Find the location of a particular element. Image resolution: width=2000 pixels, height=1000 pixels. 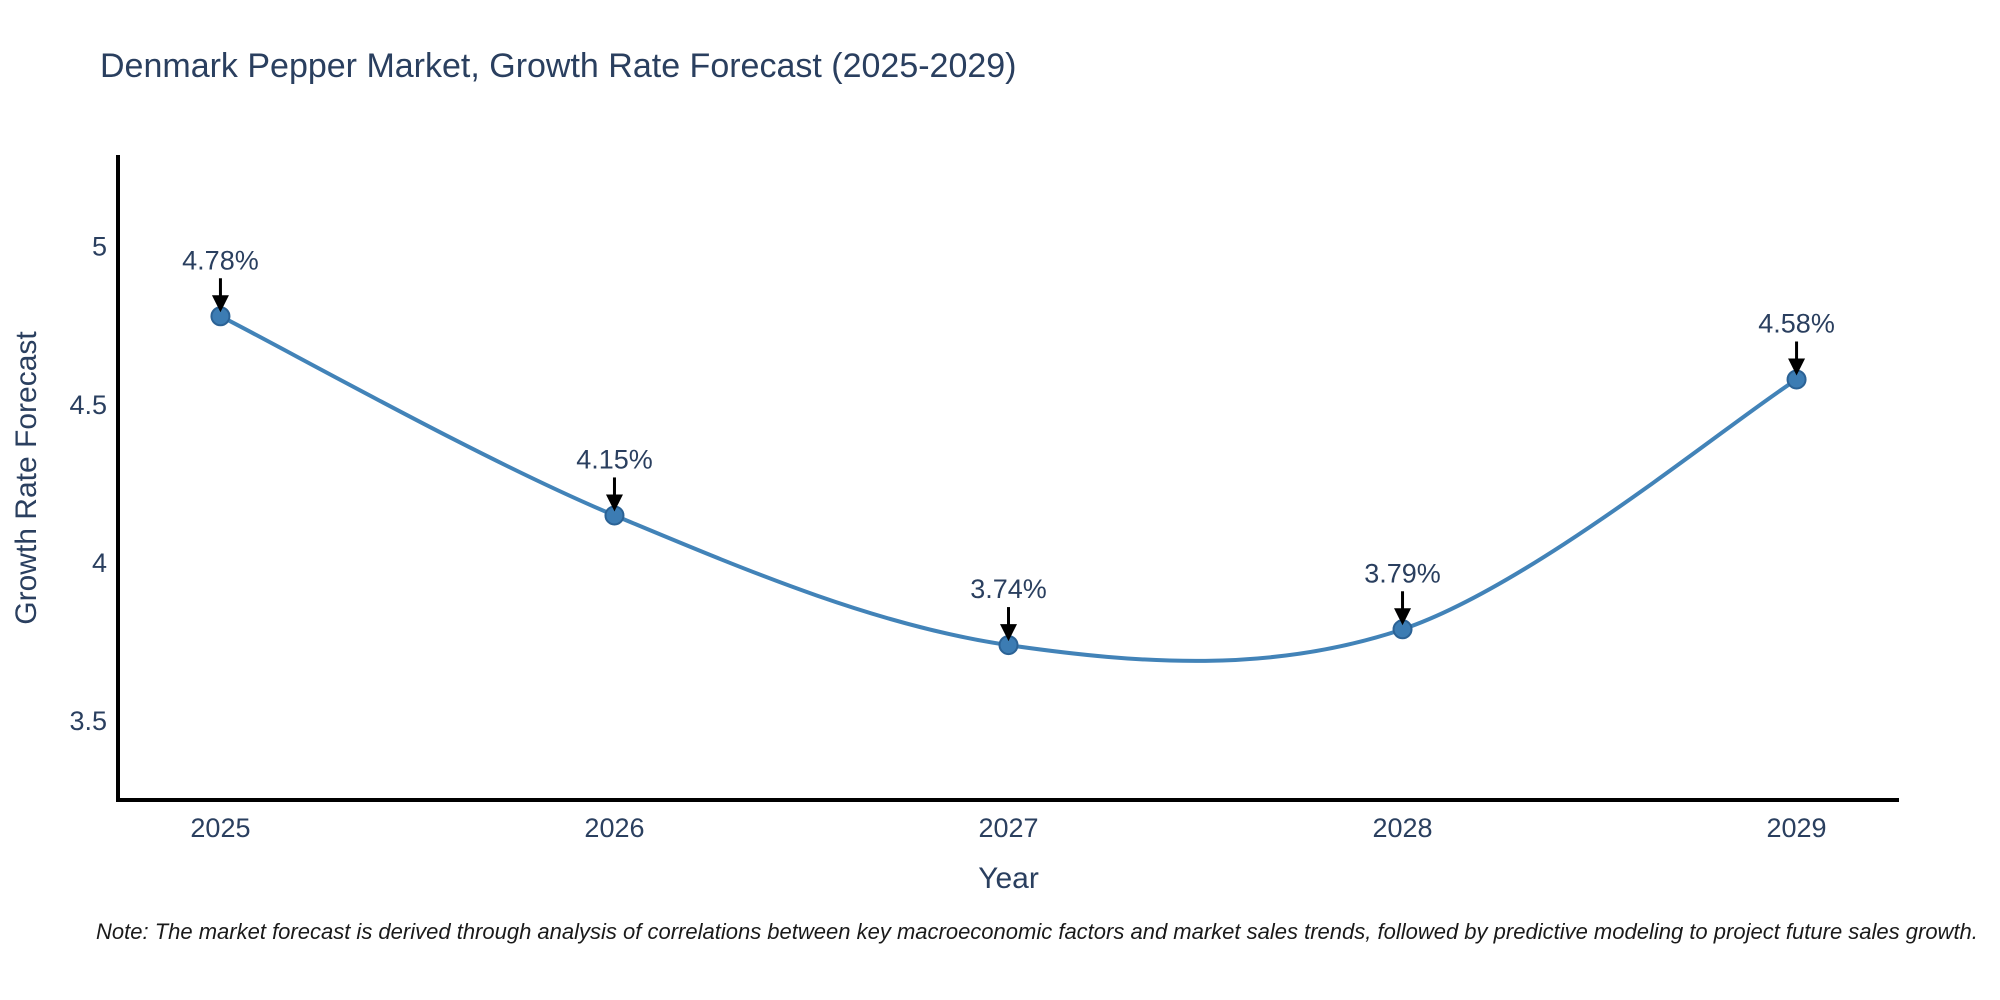

x-tick-label: 2027 is located at coordinates (1008, 828).